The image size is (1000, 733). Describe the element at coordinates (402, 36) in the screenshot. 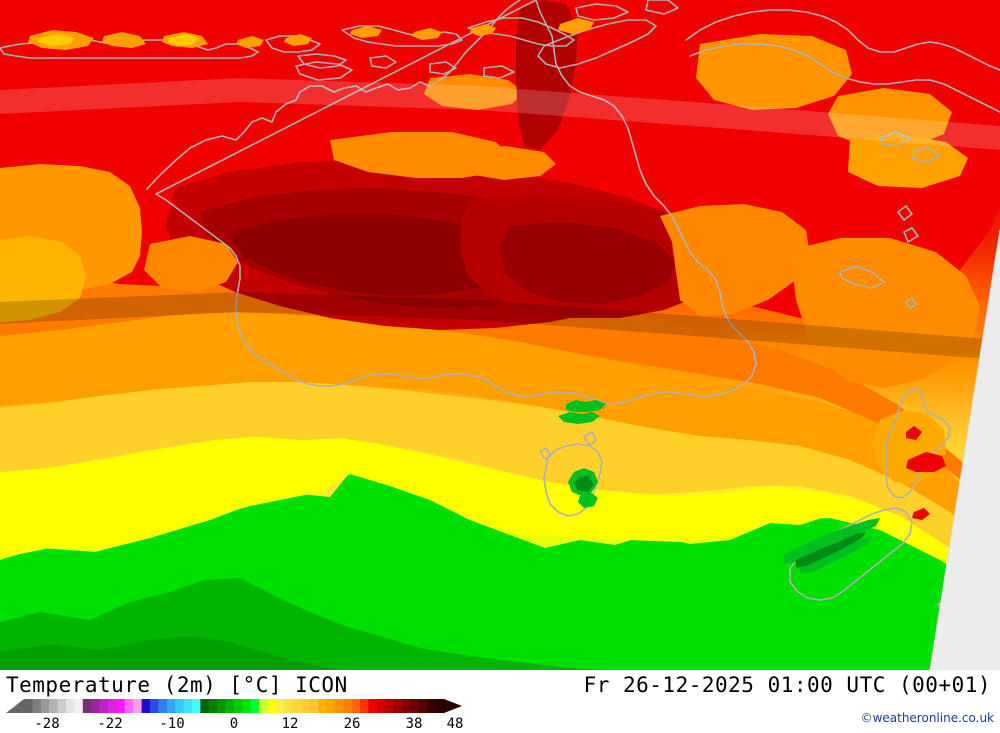

I see `coastline-flores` at that location.